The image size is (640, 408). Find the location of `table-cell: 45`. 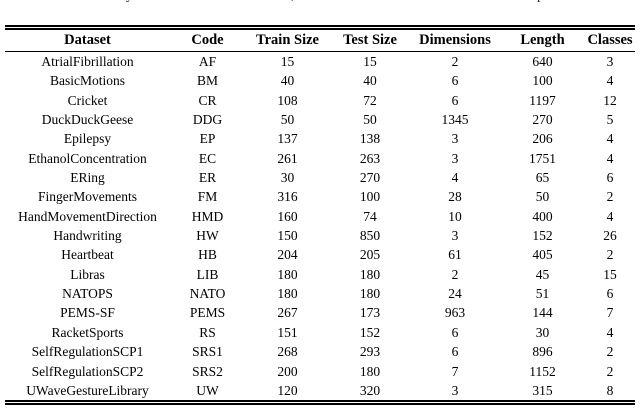

table-cell: 45 is located at coordinates (542, 274).